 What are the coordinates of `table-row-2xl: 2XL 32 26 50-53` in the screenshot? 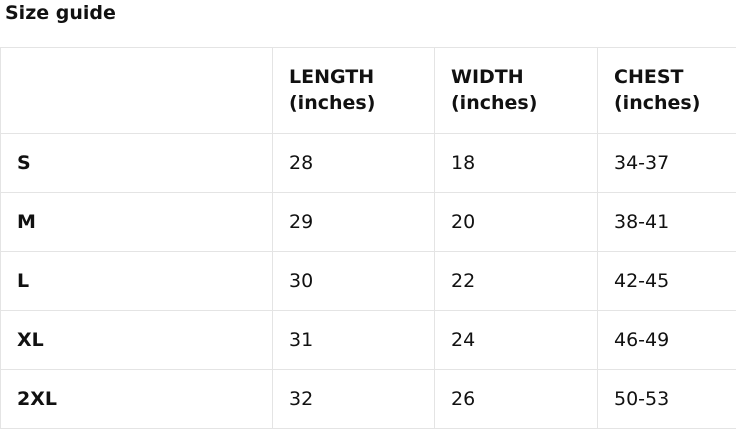 It's located at (368, 399).